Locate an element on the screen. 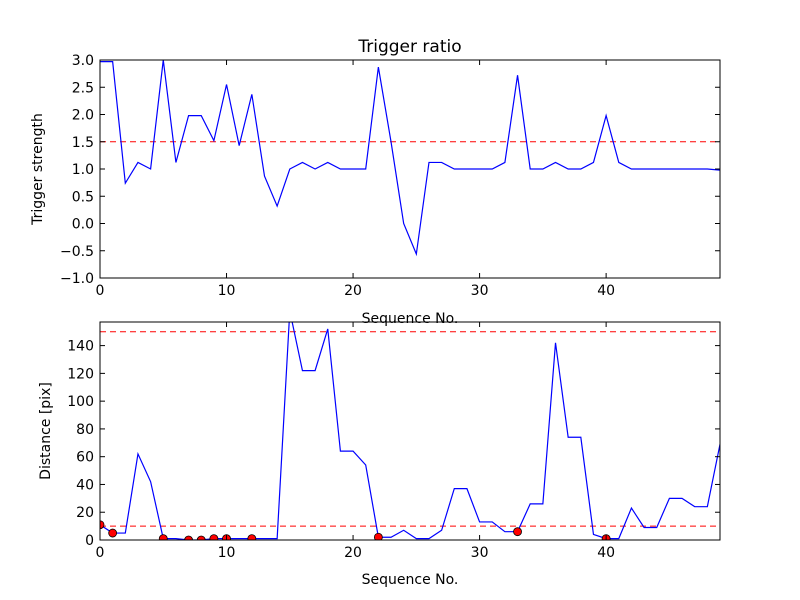  y-tick-label: 2.0 is located at coordinates (83, 116).